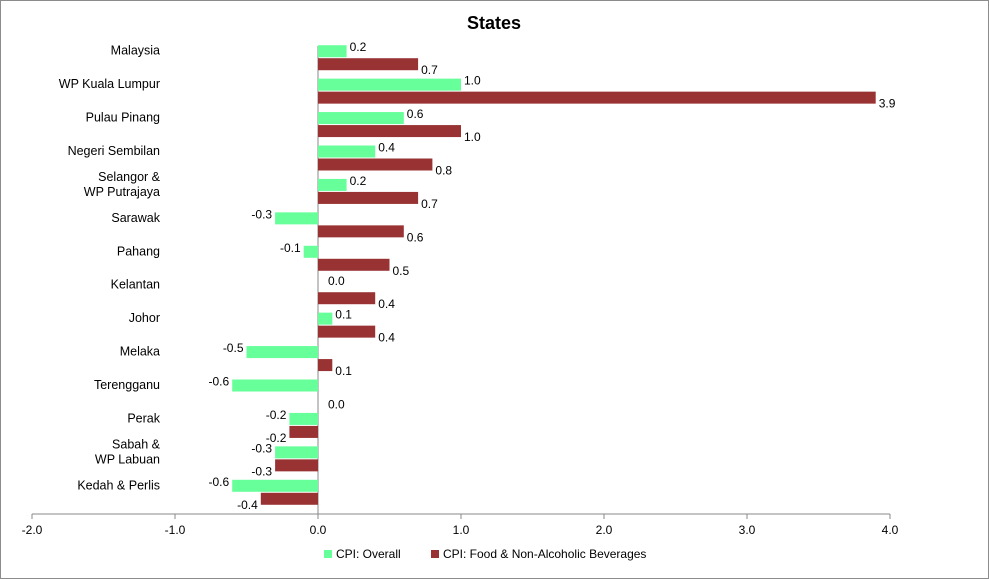 The width and height of the screenshot is (989, 579). I want to click on data-label-cpi-food: 0.1, so click(343, 371).